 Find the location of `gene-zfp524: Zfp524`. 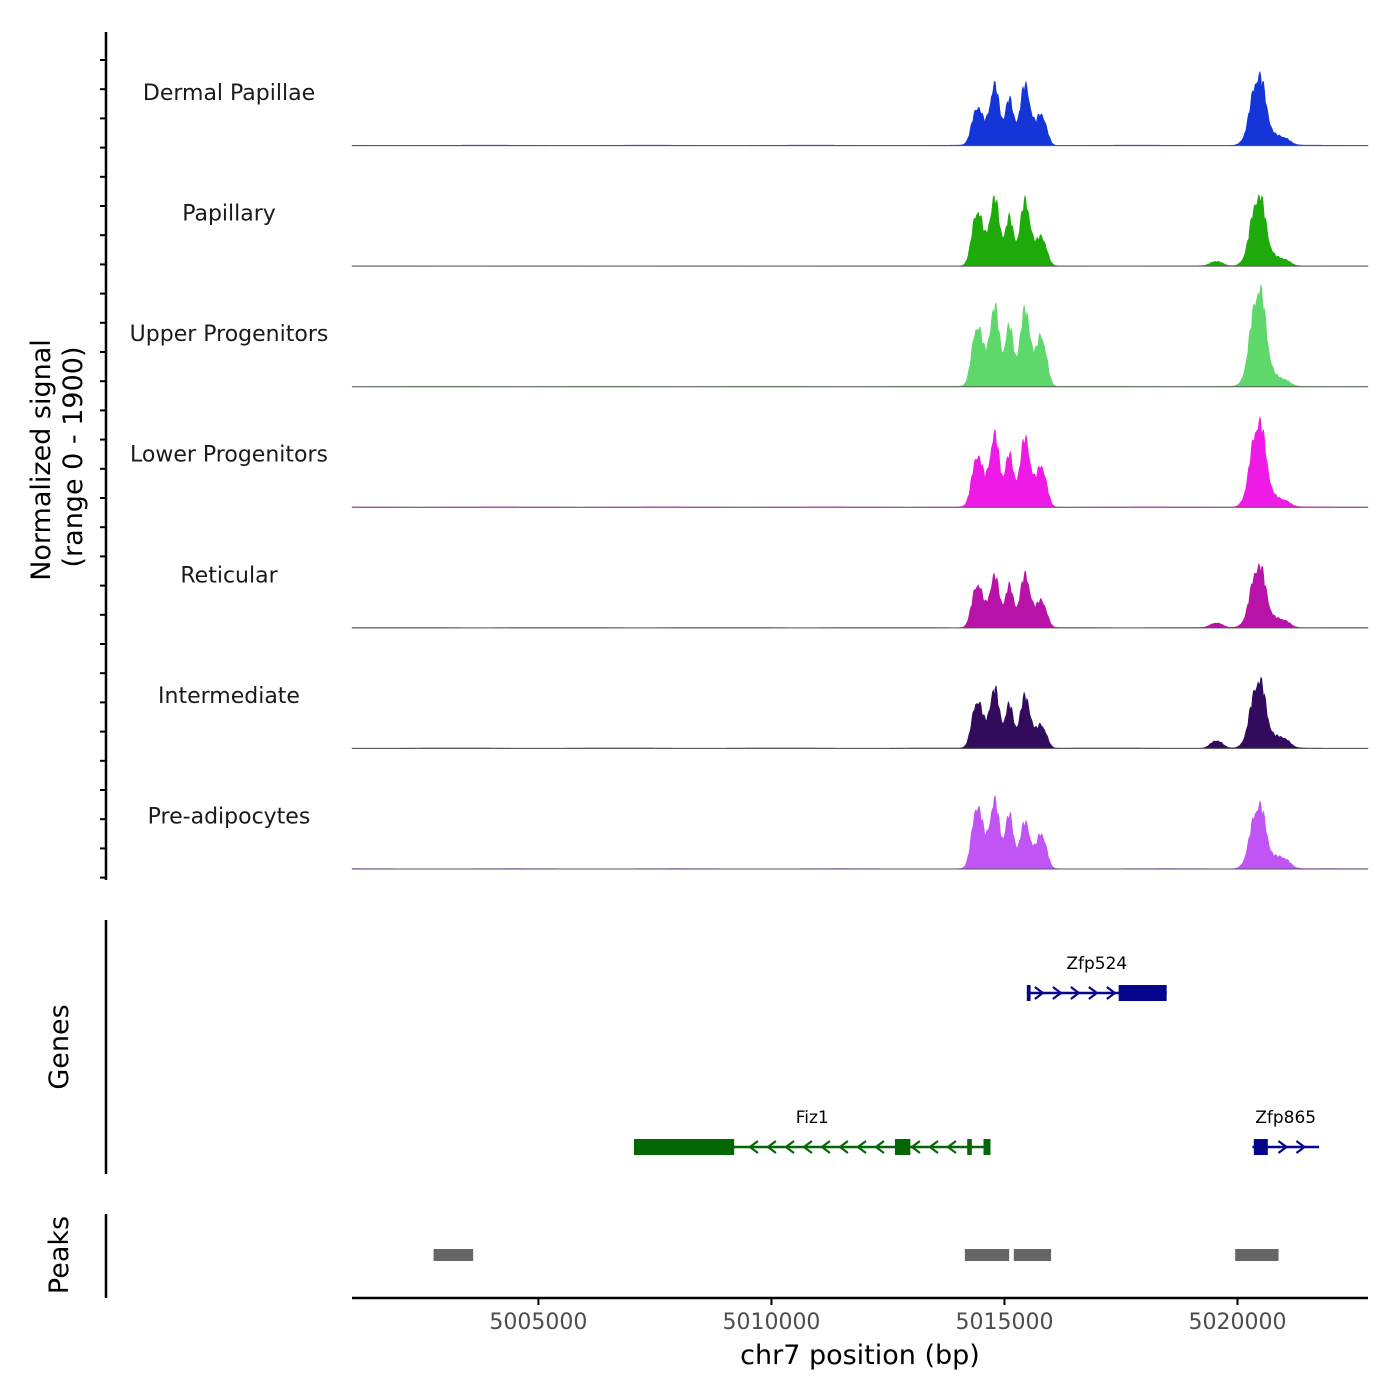

gene-zfp524: Zfp524 is located at coordinates (1096, 977).